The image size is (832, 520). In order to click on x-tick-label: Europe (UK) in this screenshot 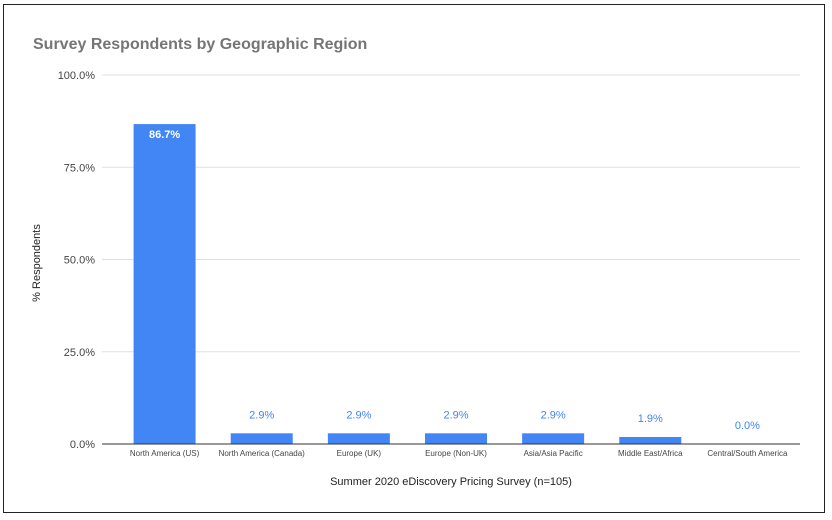, I will do `click(359, 453)`.